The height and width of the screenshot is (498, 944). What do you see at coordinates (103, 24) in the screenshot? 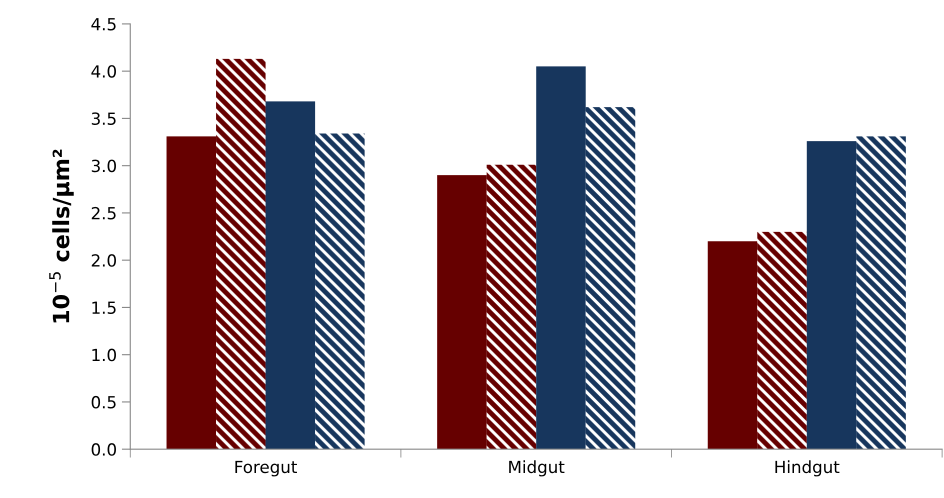
I see `y-tick-label: 4.5` at bounding box center [103, 24].